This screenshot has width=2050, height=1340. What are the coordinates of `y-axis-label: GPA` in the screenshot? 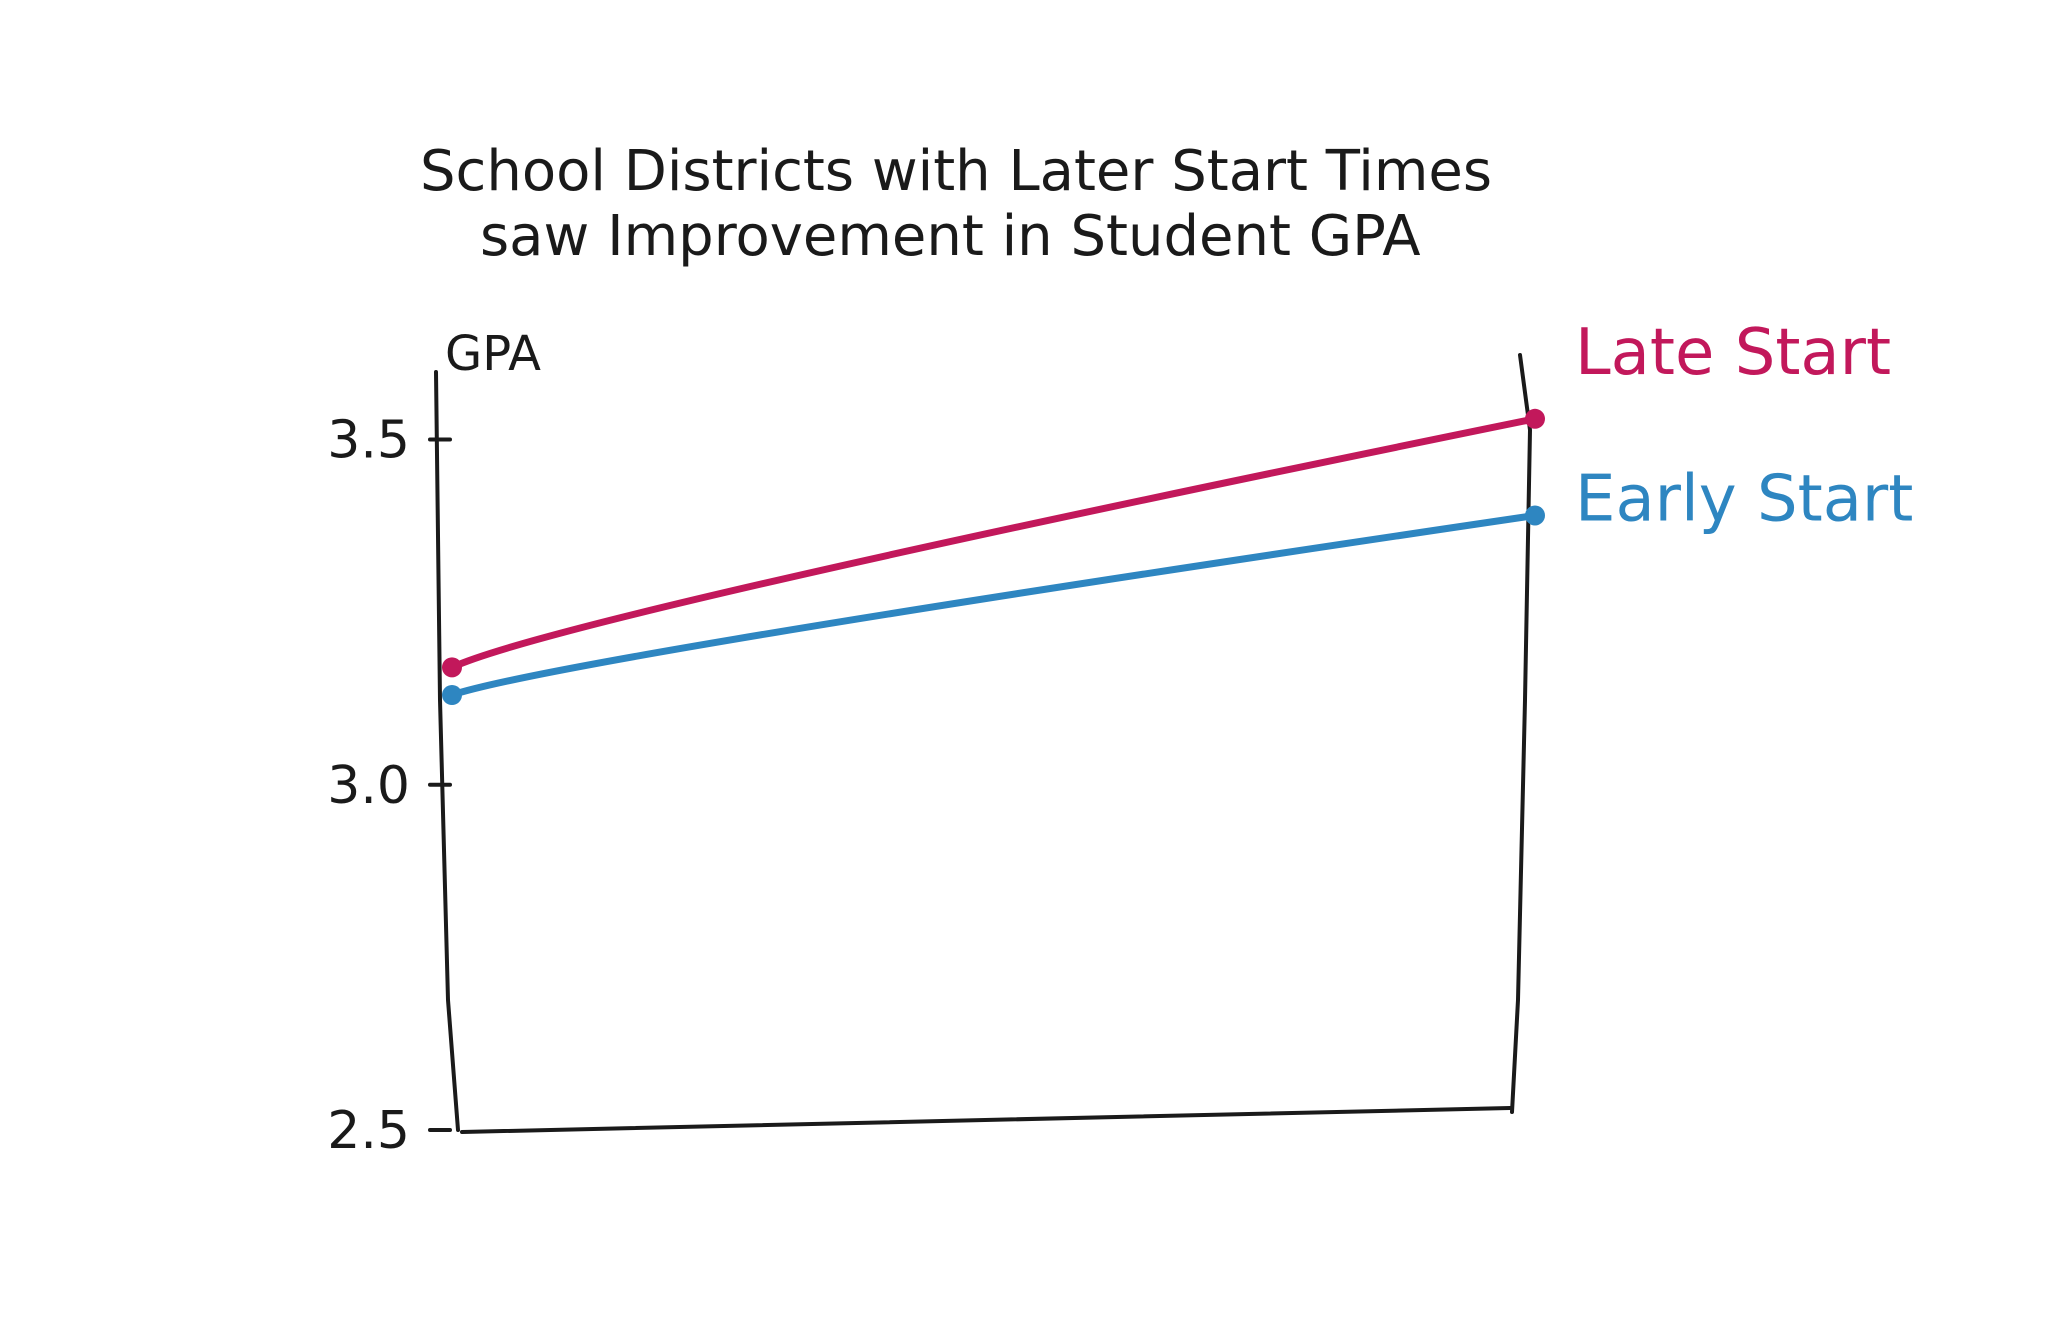 It's located at (493, 354).